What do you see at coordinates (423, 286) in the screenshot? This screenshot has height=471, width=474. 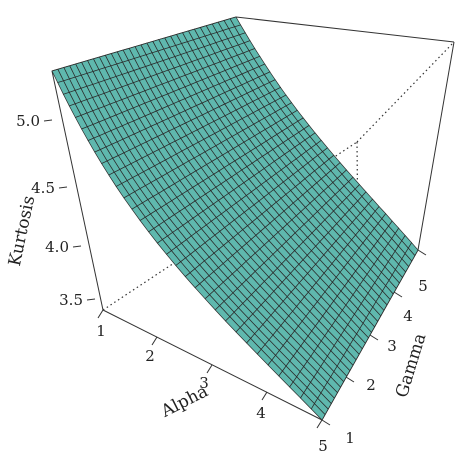 I see `y-tick-label: 5` at bounding box center [423, 286].